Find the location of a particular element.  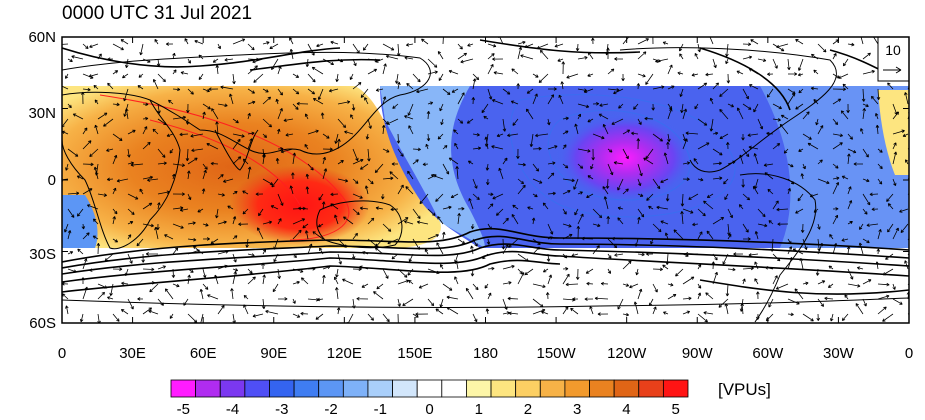

lon-label: 150E is located at coordinates (414, 353).